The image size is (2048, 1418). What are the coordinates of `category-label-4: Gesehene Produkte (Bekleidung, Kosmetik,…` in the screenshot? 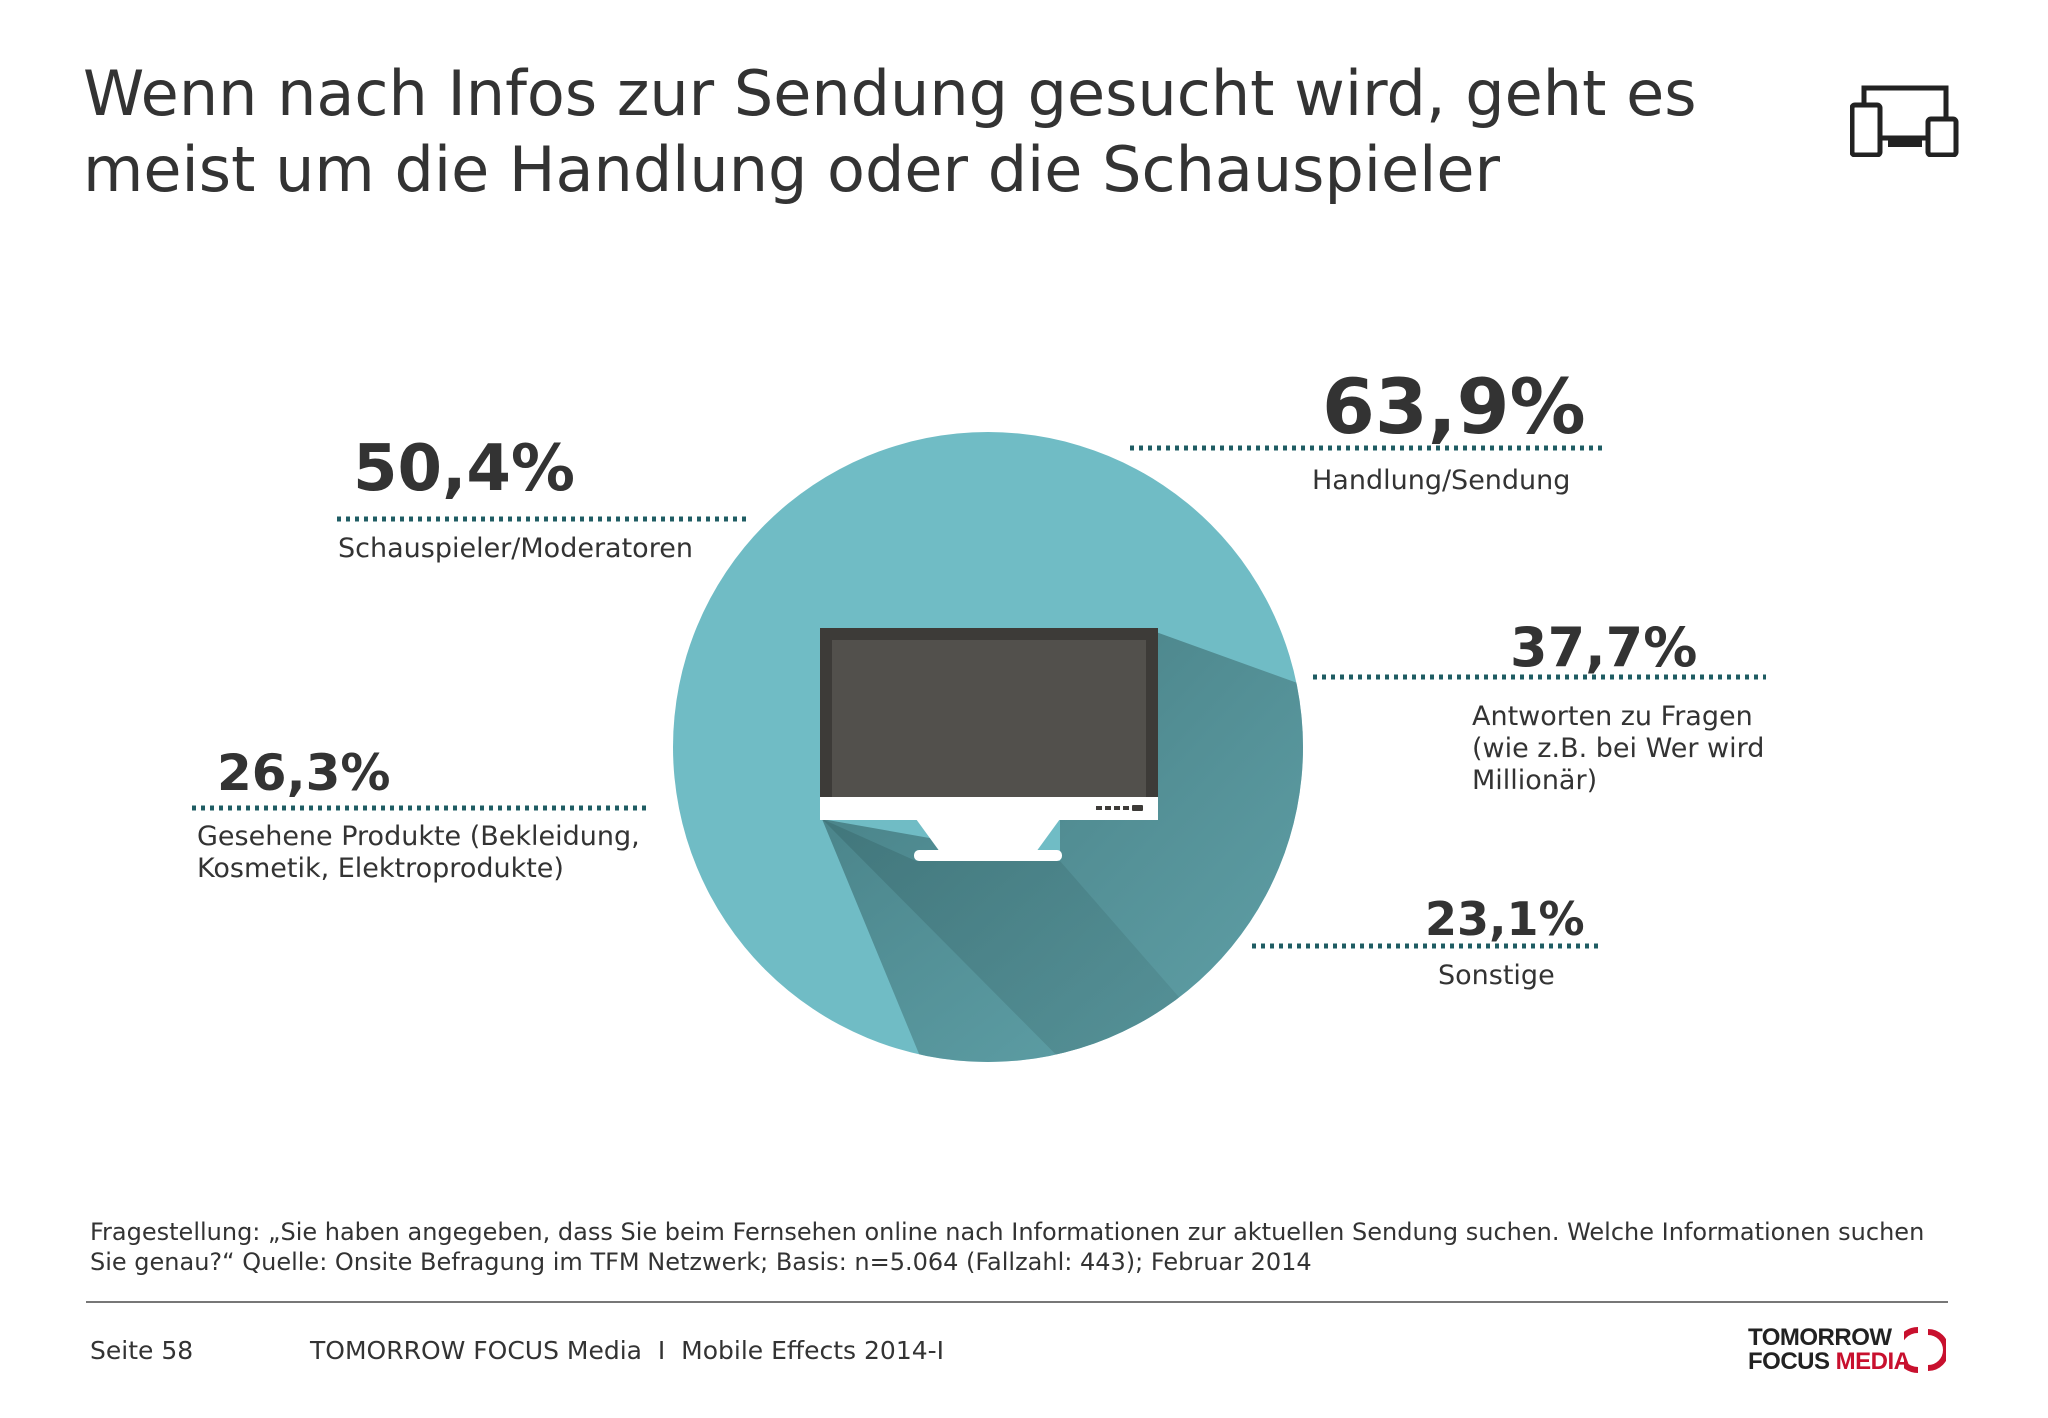 It's located at (418, 852).